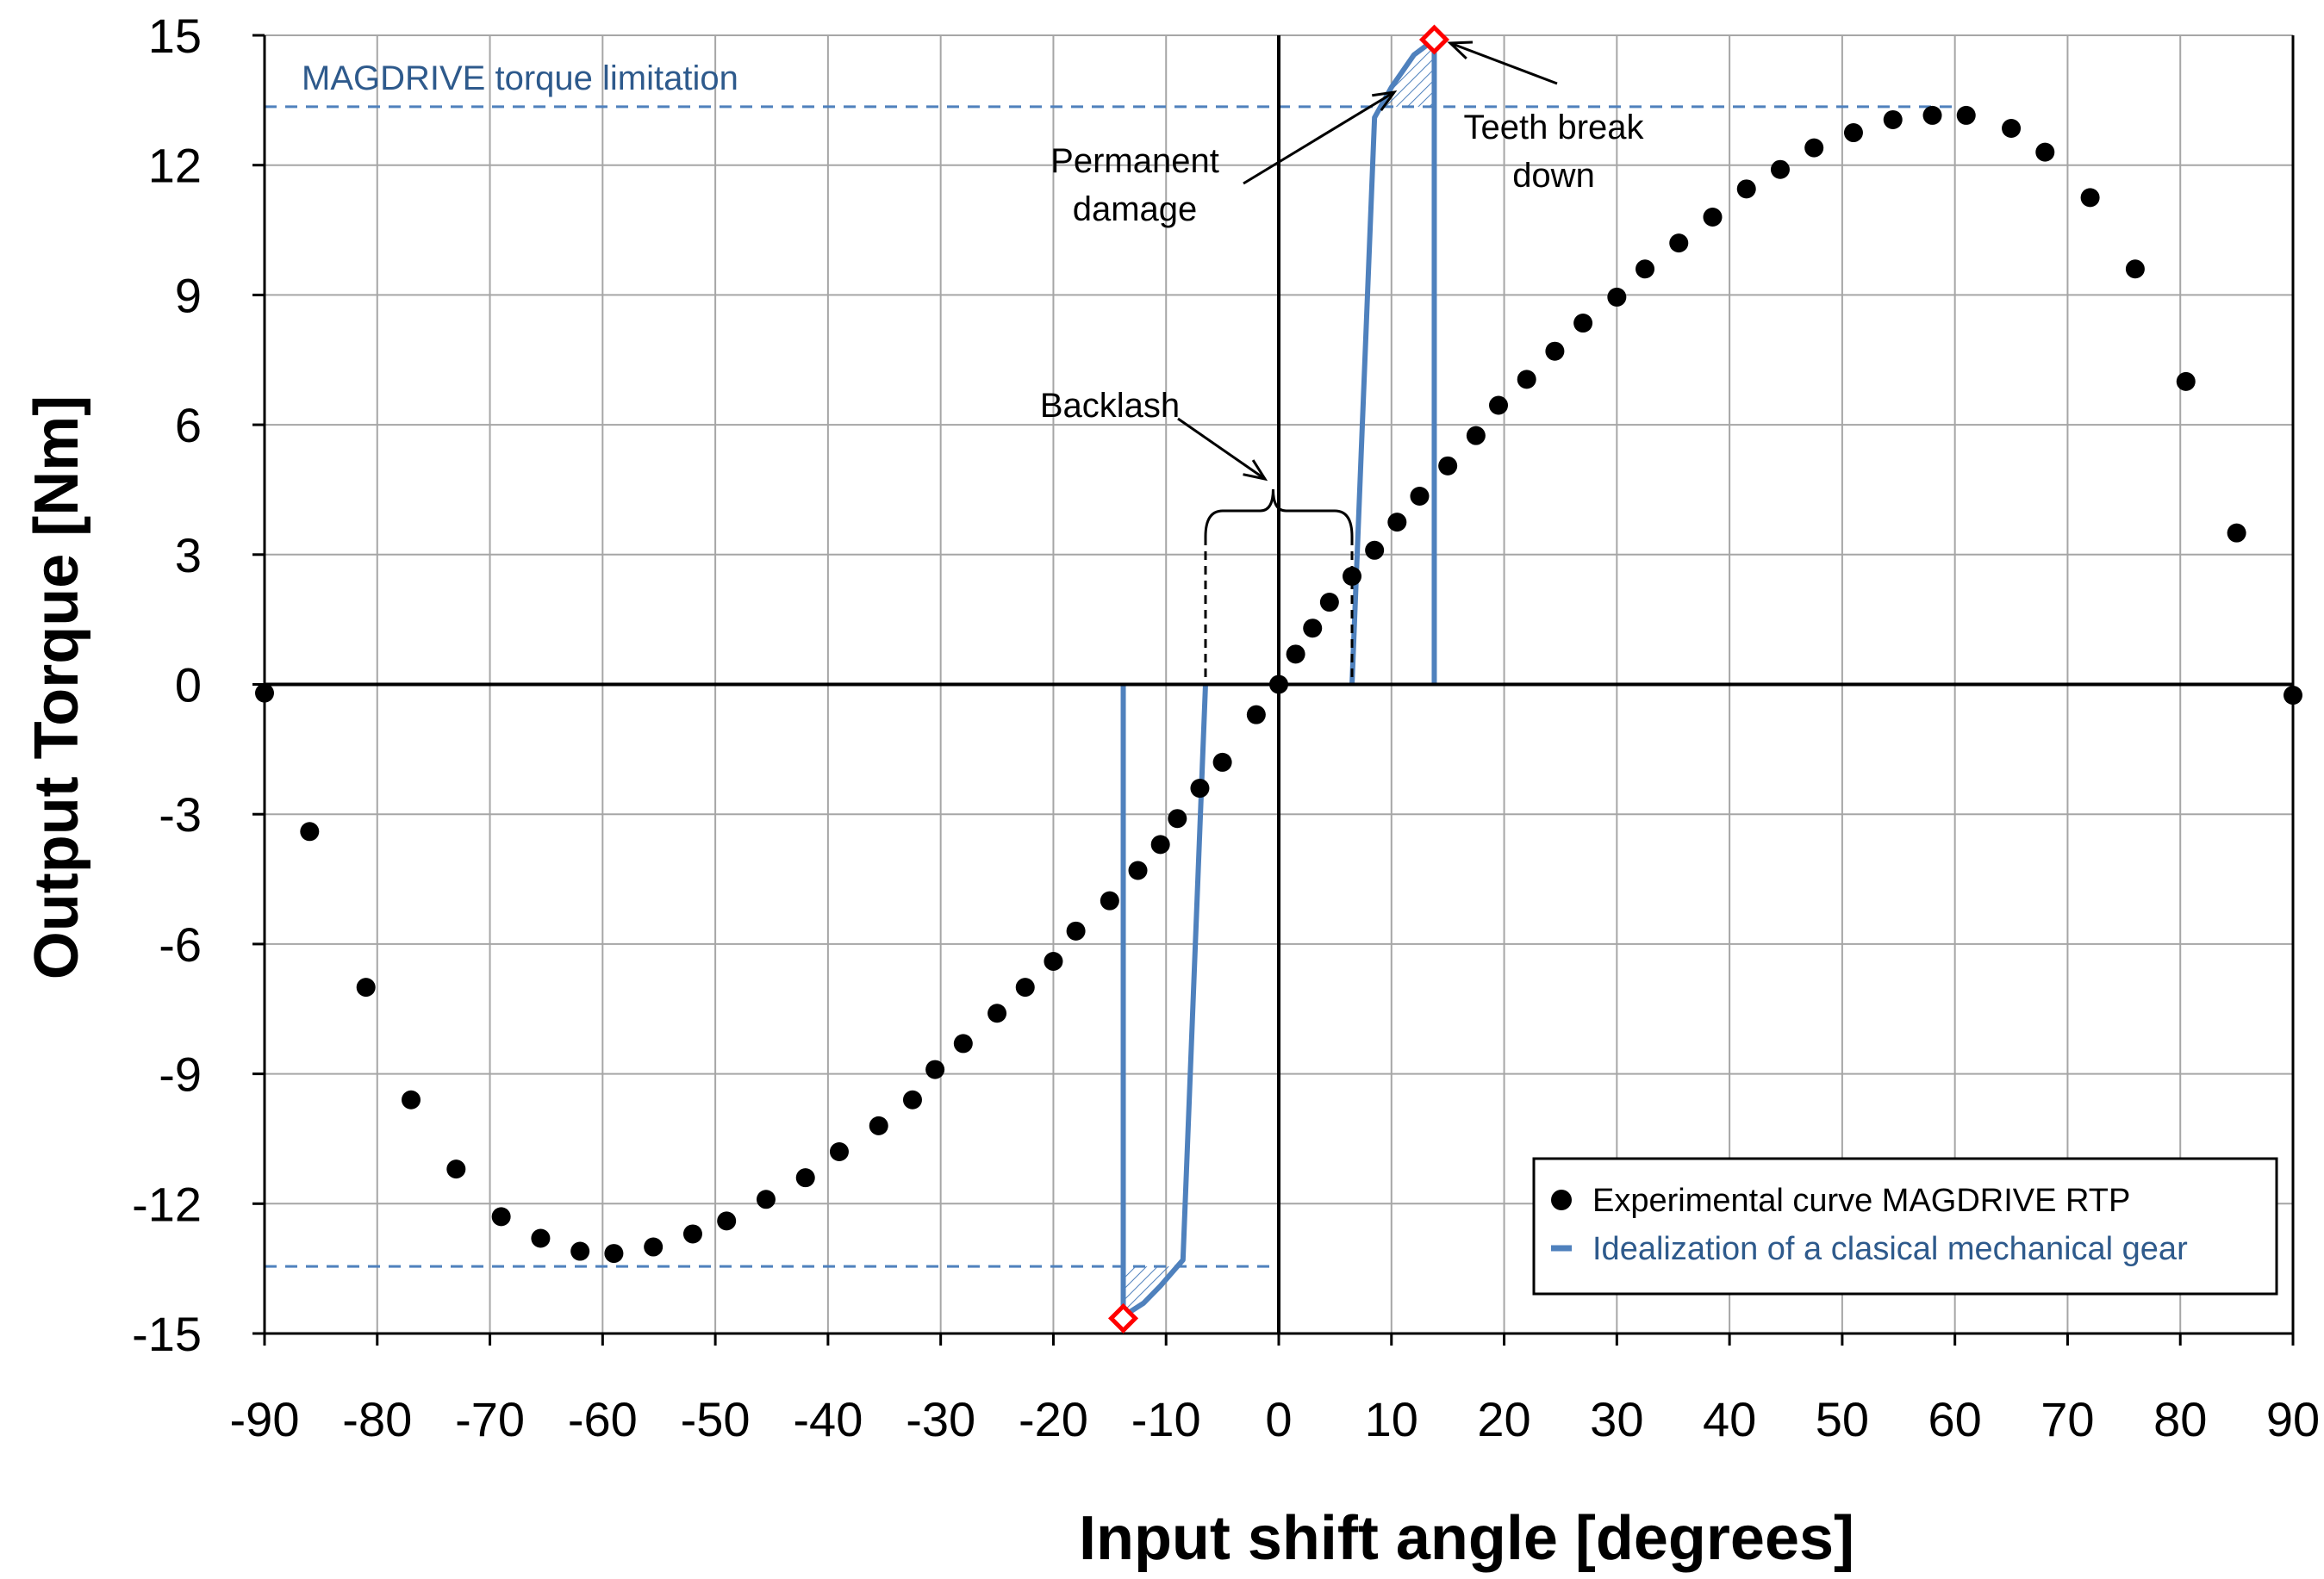 Image resolution: width=2324 pixels, height=1579 pixels. I want to click on permanent-damage-label: Permanent damage, so click(1134, 185).